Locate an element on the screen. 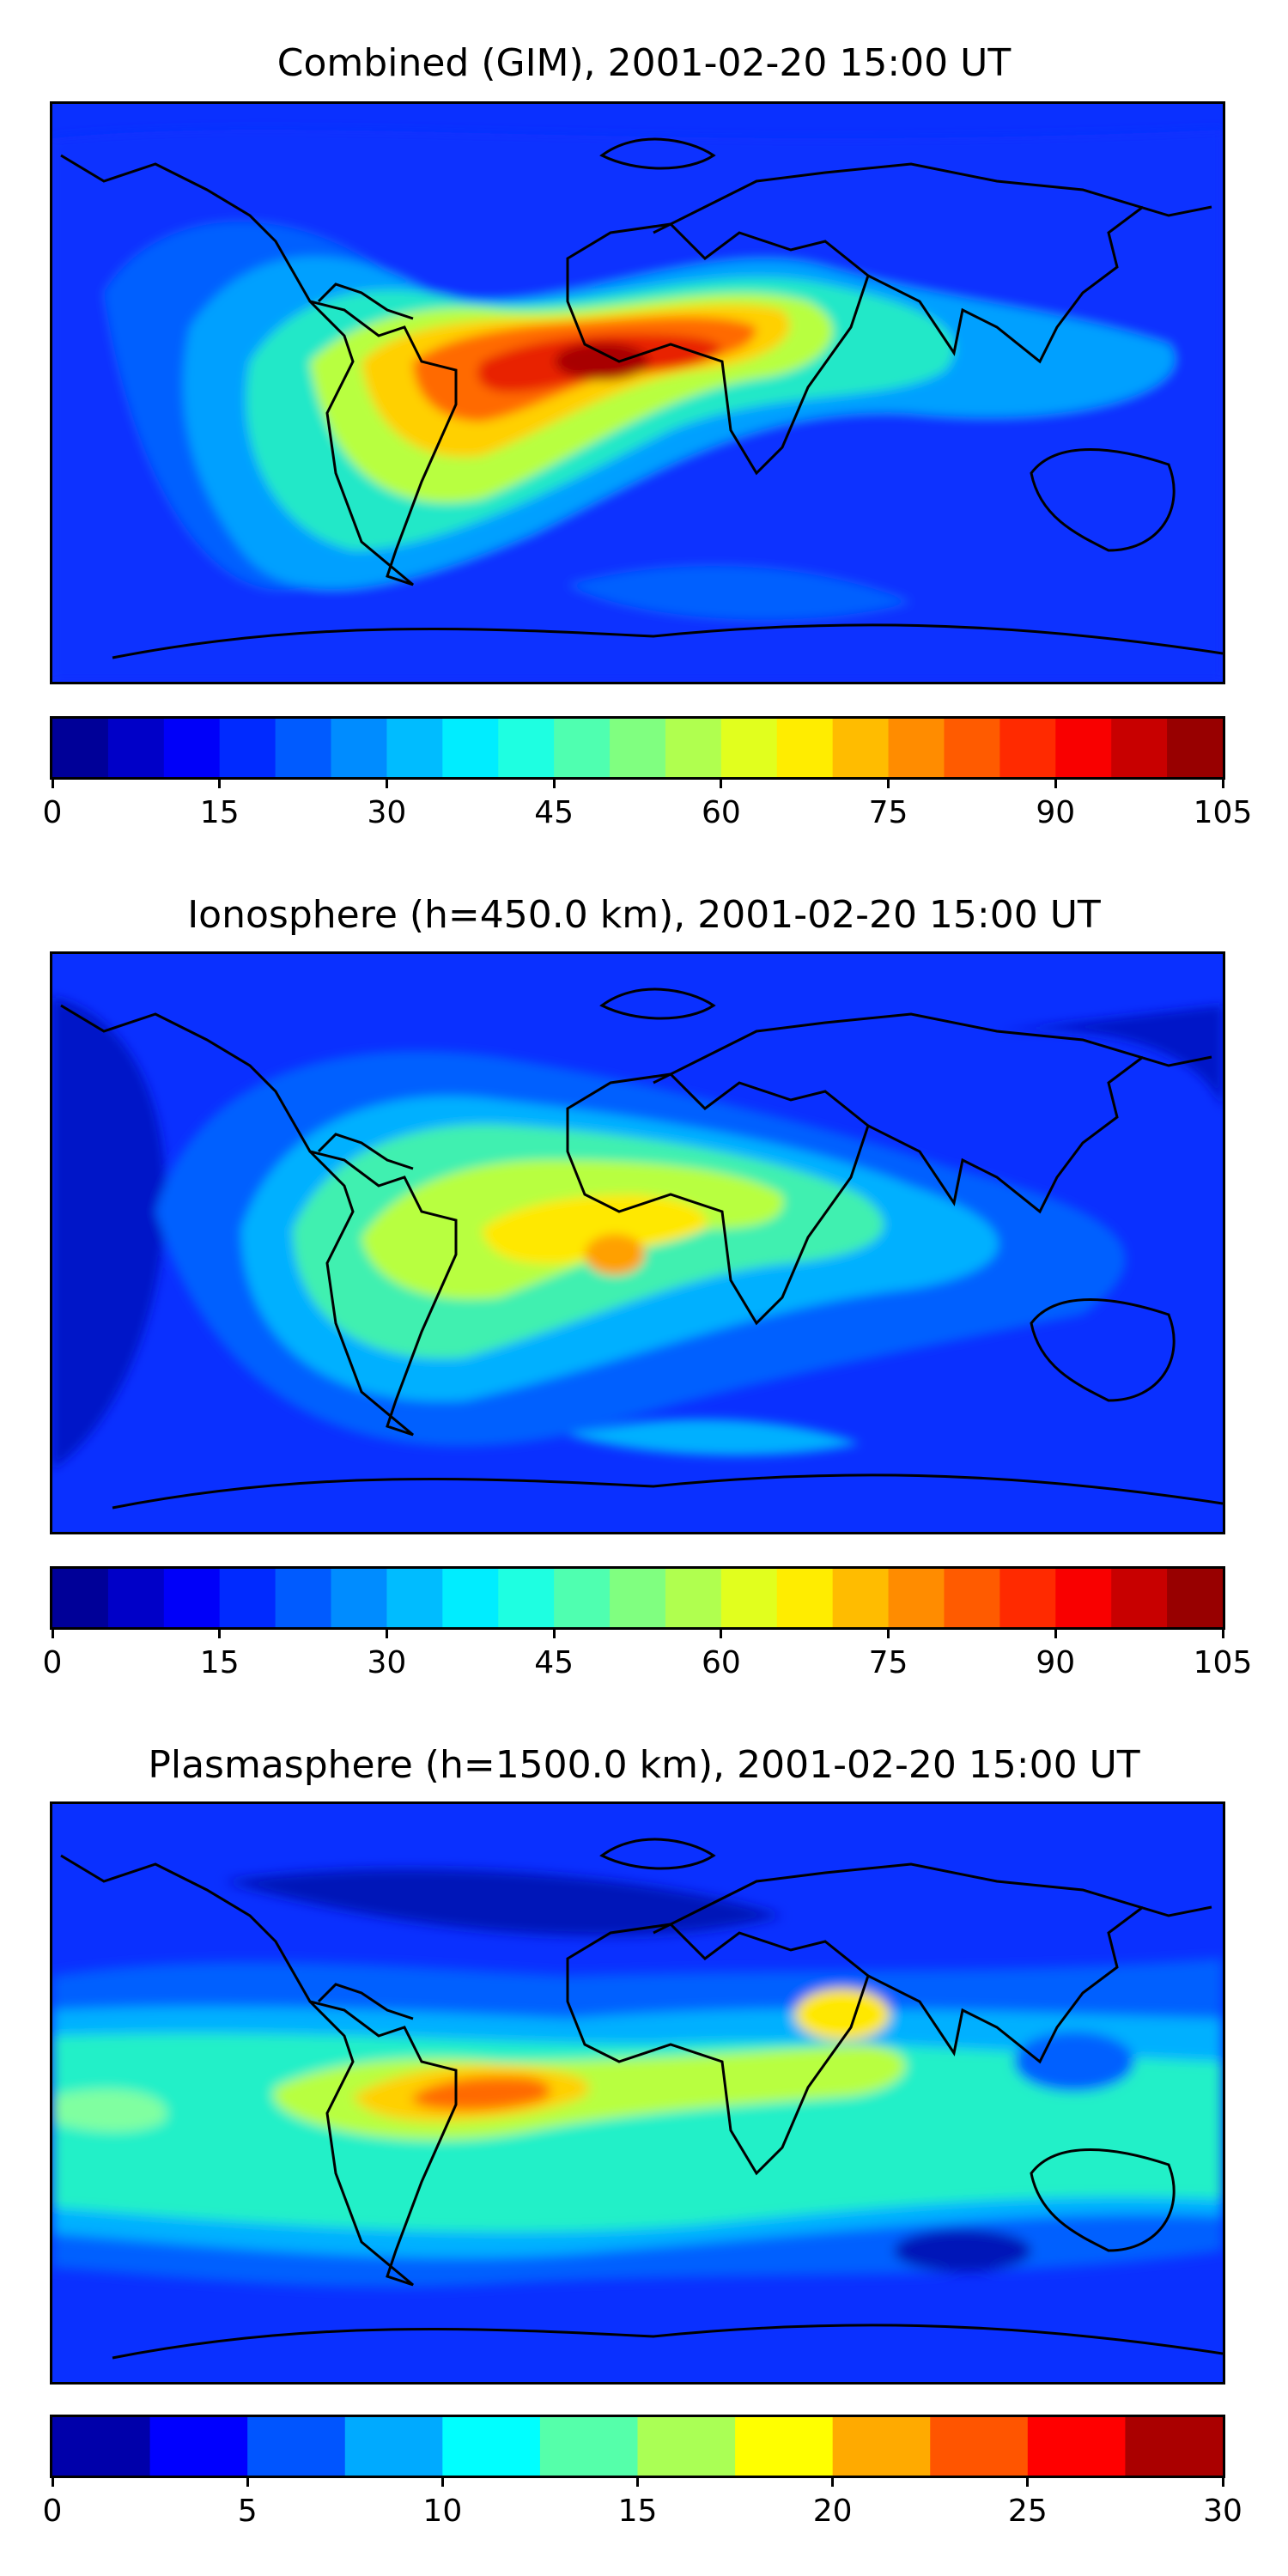 The height and width of the screenshot is (2576, 1288). panel-3-colorbar is located at coordinates (638, 2446).